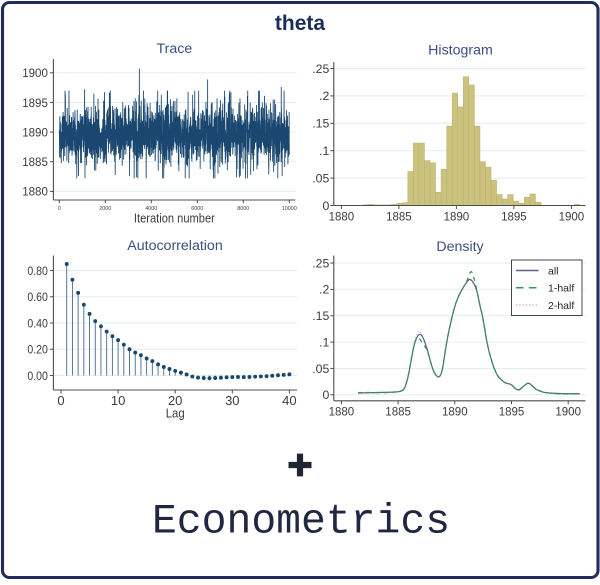  Describe the element at coordinates (289, 400) in the screenshot. I see `svg-text: 40` at that location.